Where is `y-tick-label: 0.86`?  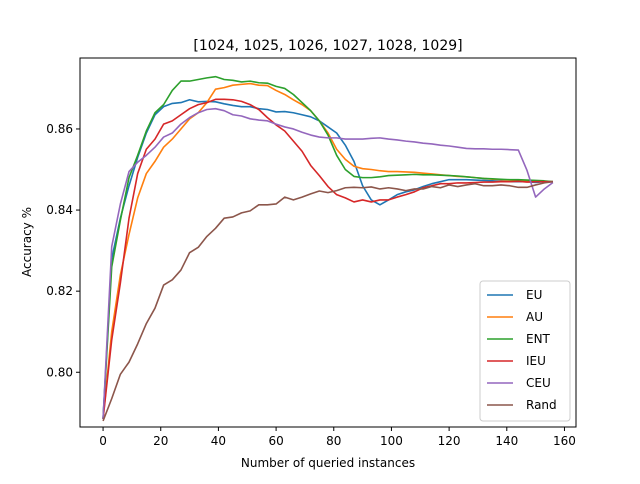 y-tick-label: 0.86 is located at coordinates (59, 129).